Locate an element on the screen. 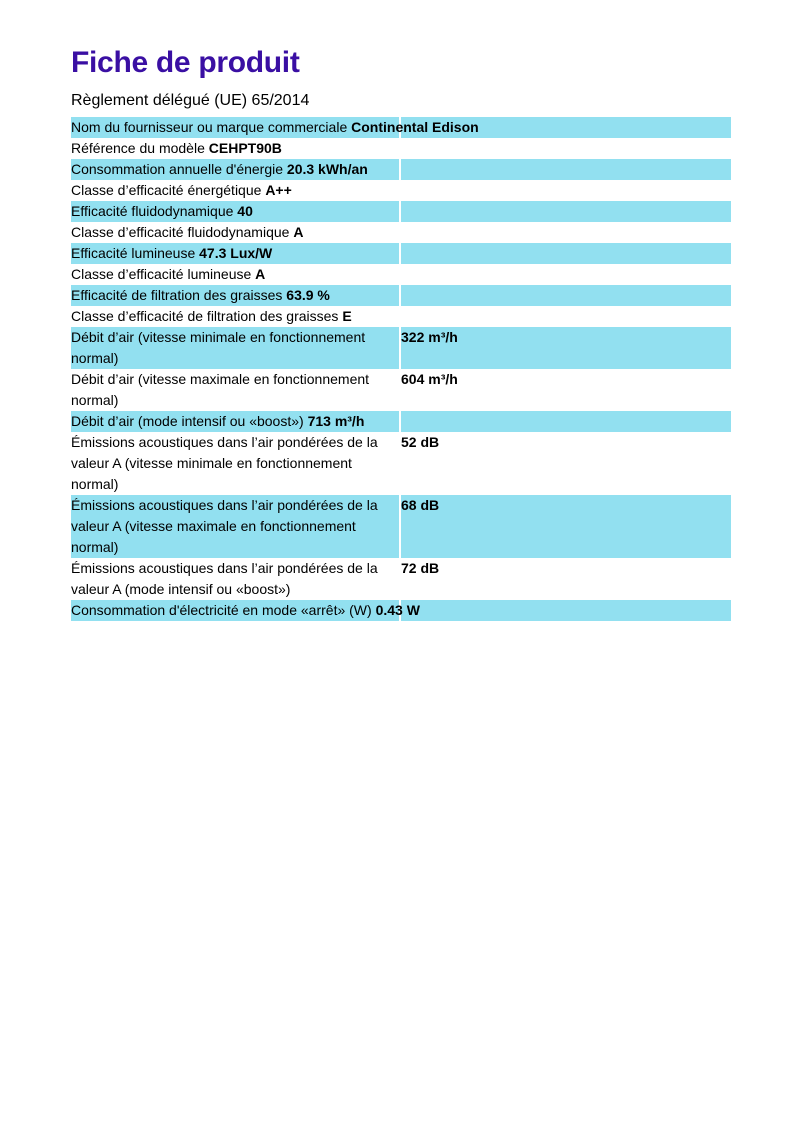 This screenshot has height=1134, width=802. label-cell: Efficacité lumineuse 47.3 Lux/W is located at coordinates (235, 253).